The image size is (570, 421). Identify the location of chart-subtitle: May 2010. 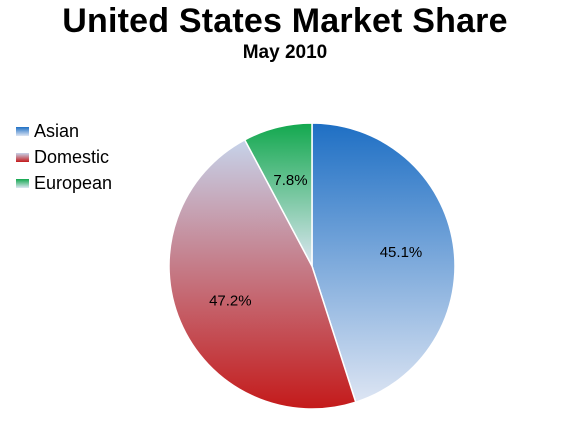
(285, 52).